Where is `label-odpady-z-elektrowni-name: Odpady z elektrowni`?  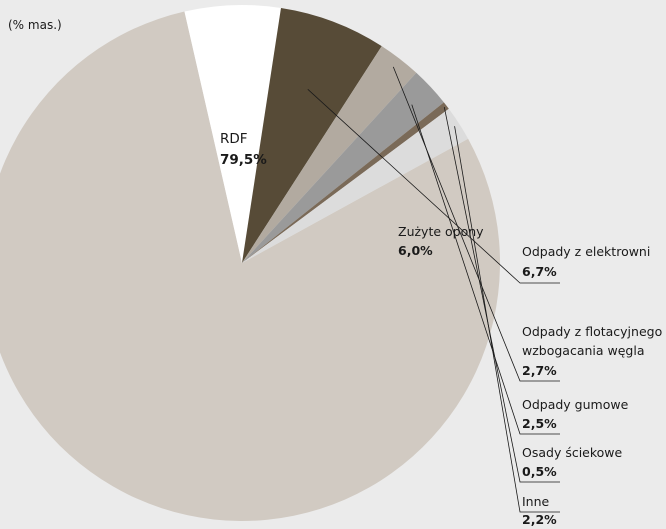 label-odpady-z-elektrowni-name: Odpady z elektrowni is located at coordinates (586, 251).